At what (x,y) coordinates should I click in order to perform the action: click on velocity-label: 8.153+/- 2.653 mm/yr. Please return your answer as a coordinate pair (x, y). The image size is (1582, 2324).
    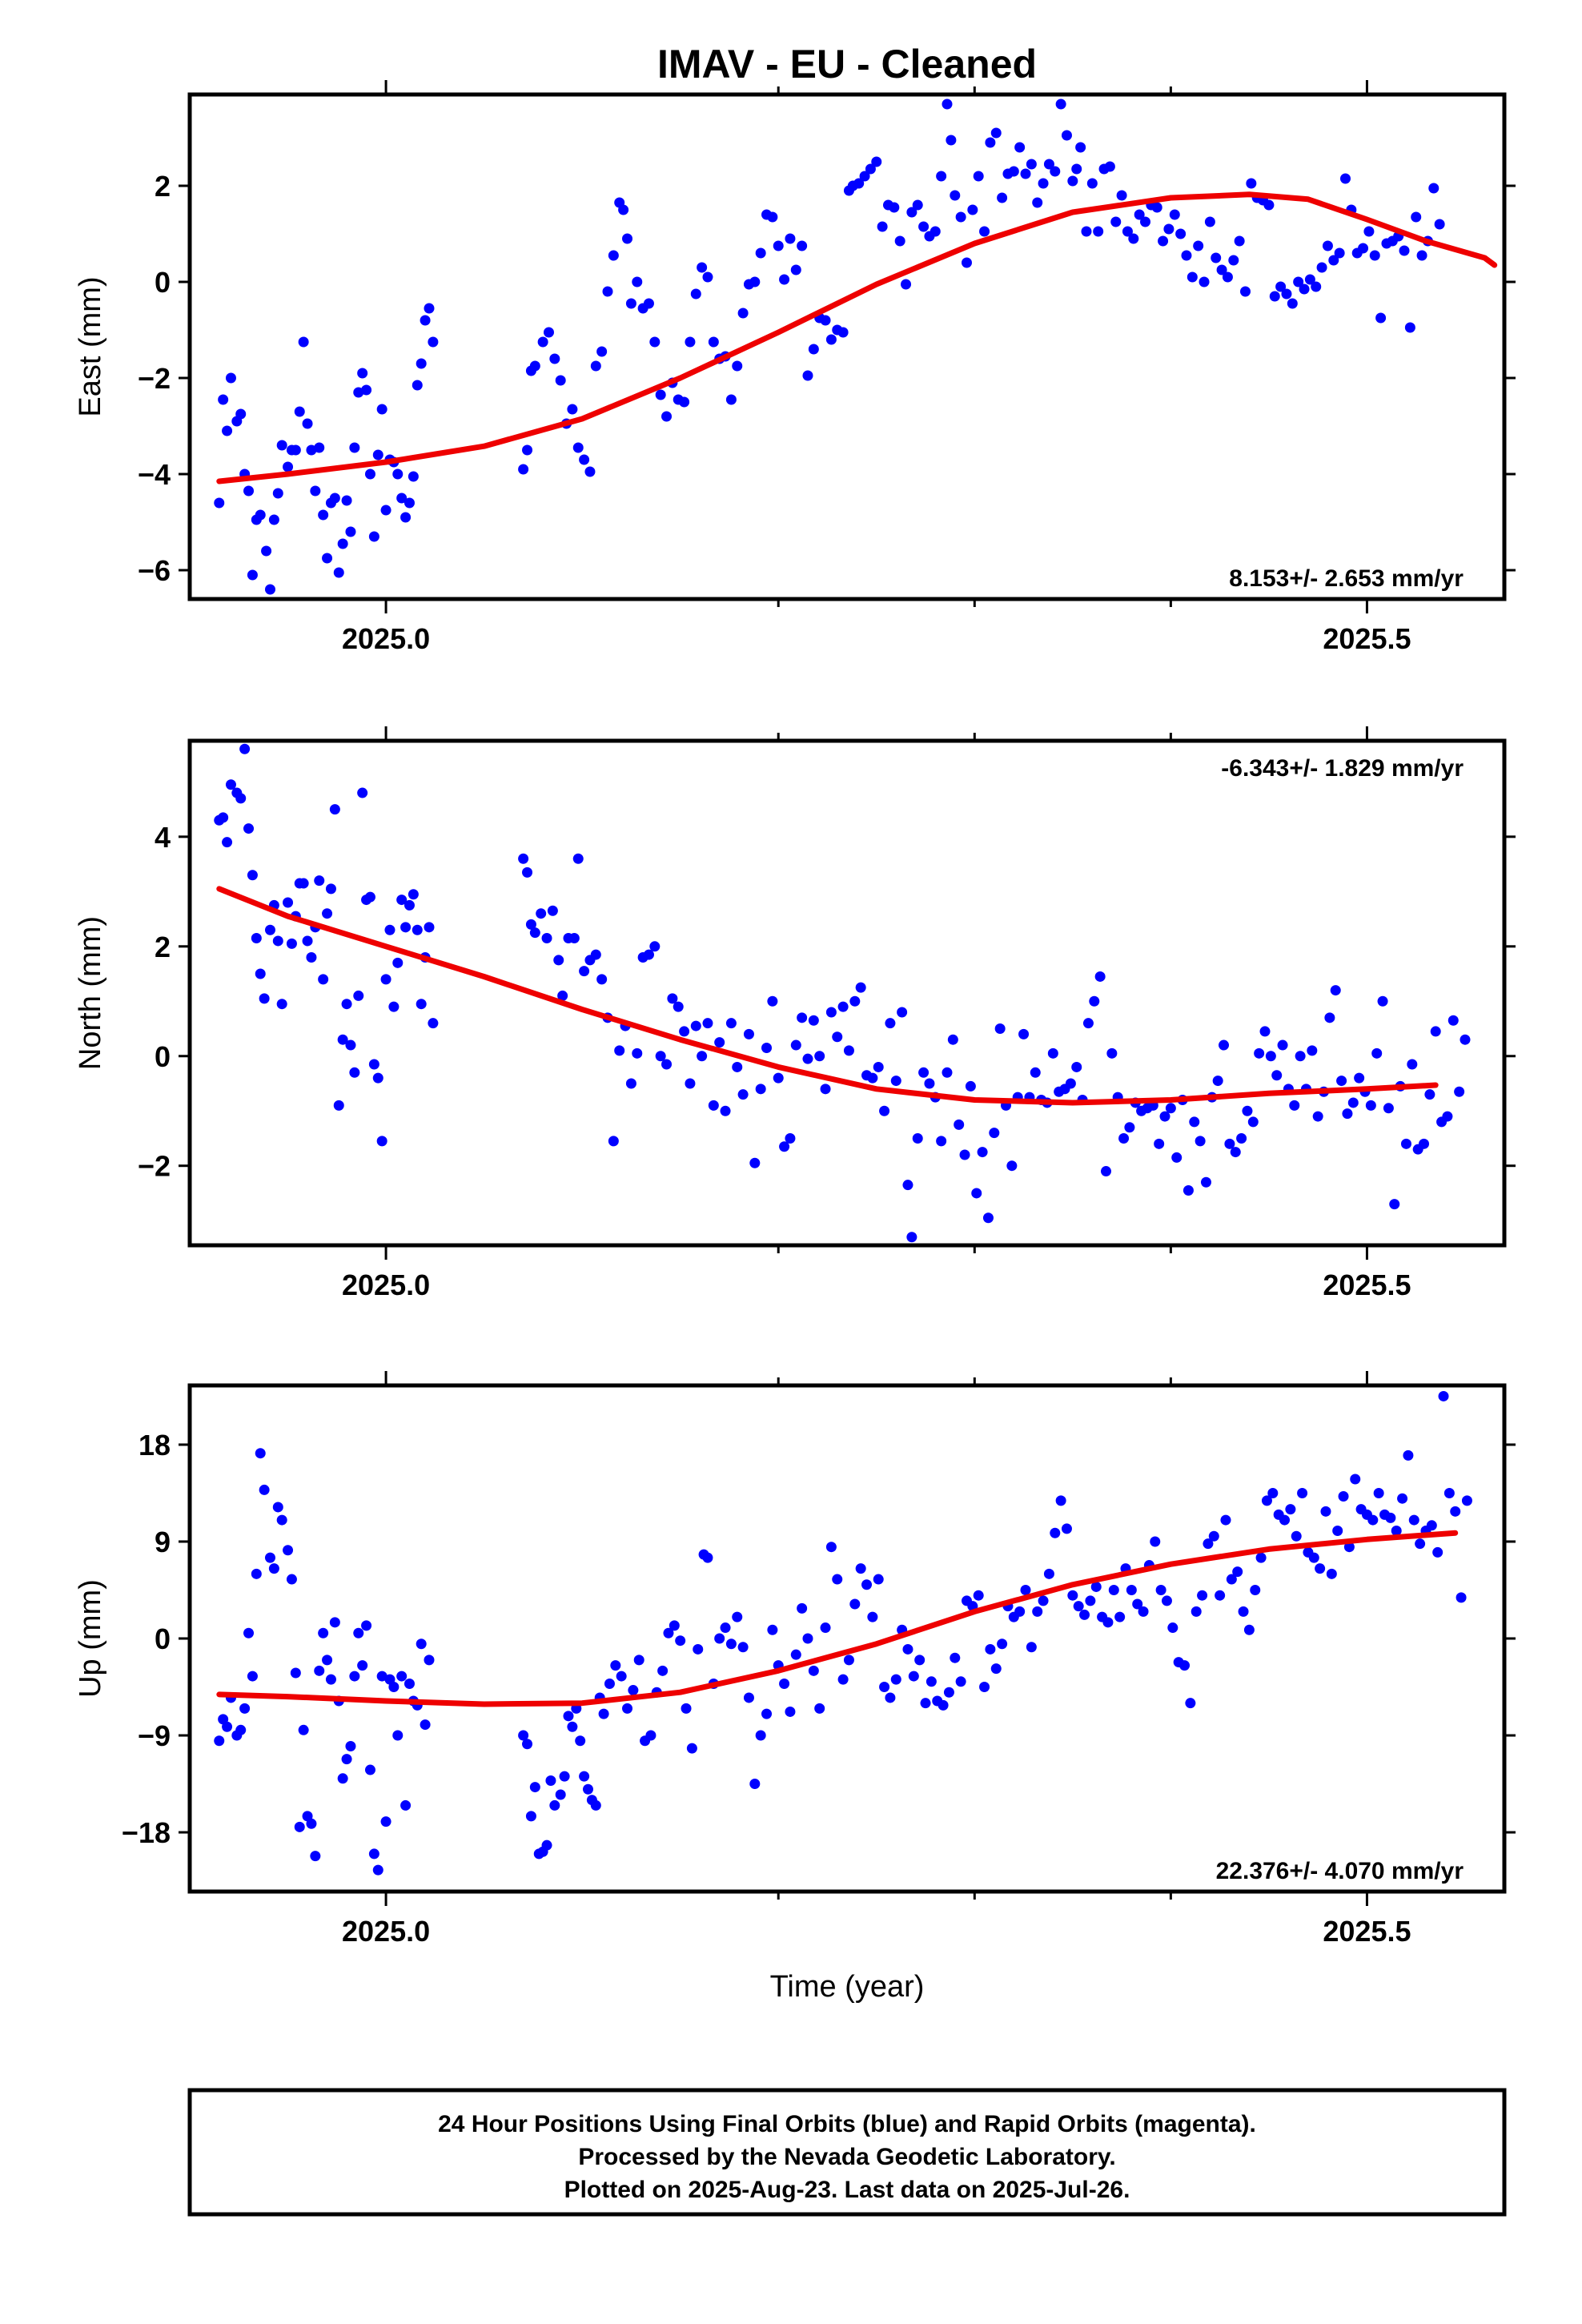
    Looking at the image, I should click on (1346, 578).